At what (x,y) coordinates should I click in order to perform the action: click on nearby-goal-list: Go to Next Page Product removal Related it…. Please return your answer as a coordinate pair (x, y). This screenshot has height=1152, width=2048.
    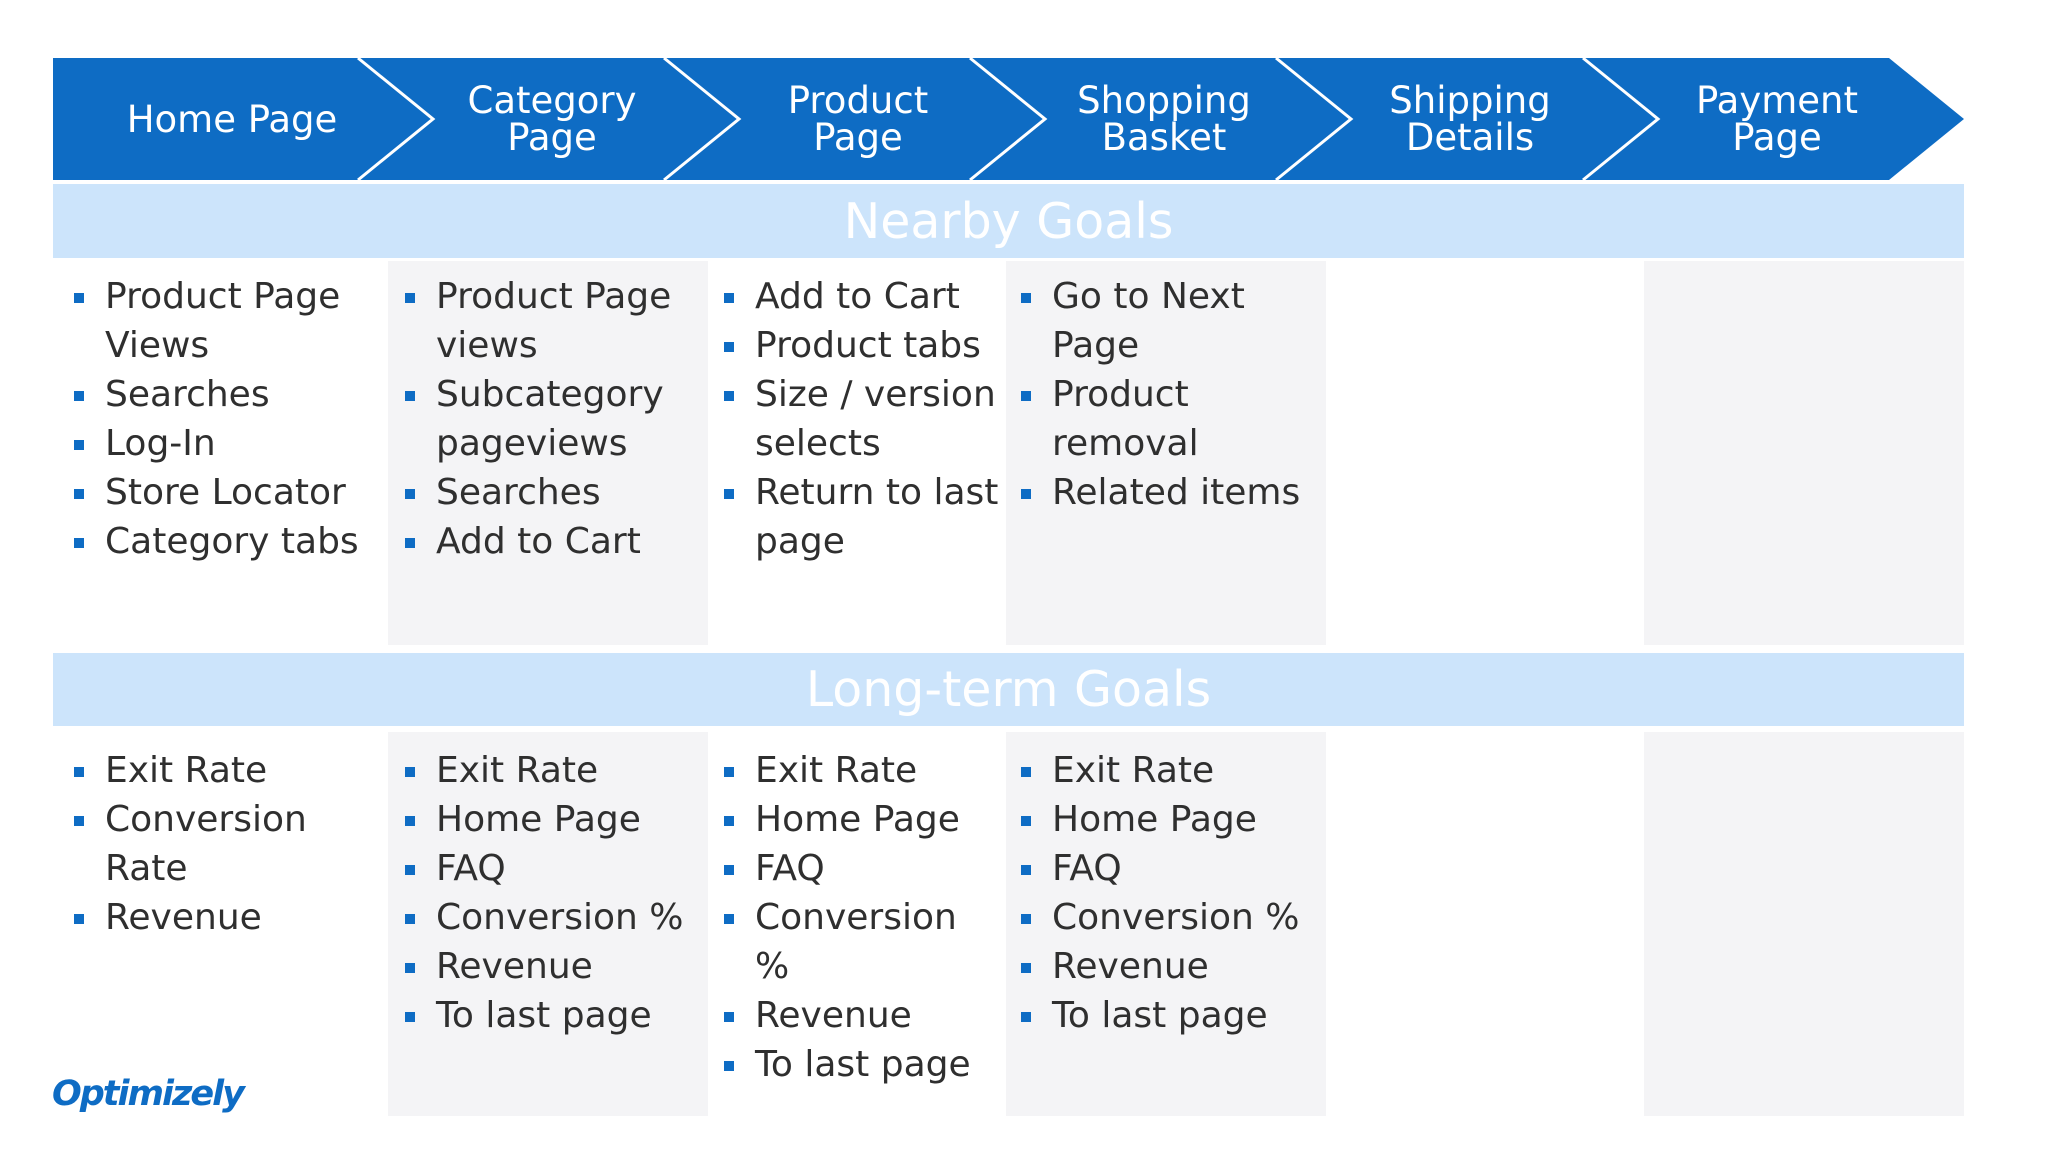
    Looking at the image, I should click on (1170, 394).